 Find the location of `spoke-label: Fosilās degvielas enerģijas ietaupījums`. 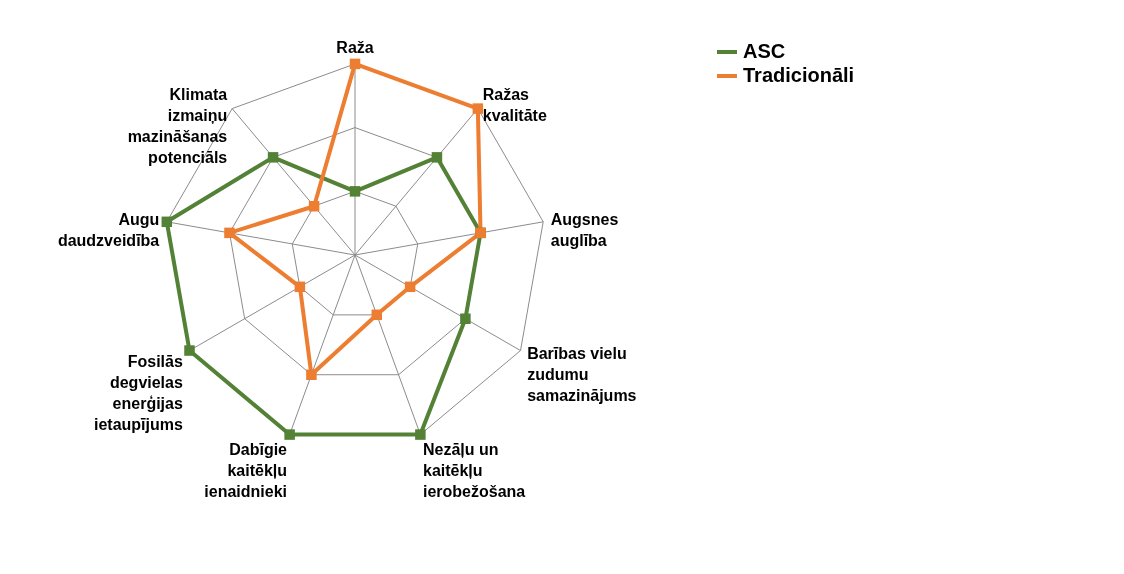

spoke-label: Fosilās degvielas enerģijas ietaupījums is located at coordinates (138, 393).